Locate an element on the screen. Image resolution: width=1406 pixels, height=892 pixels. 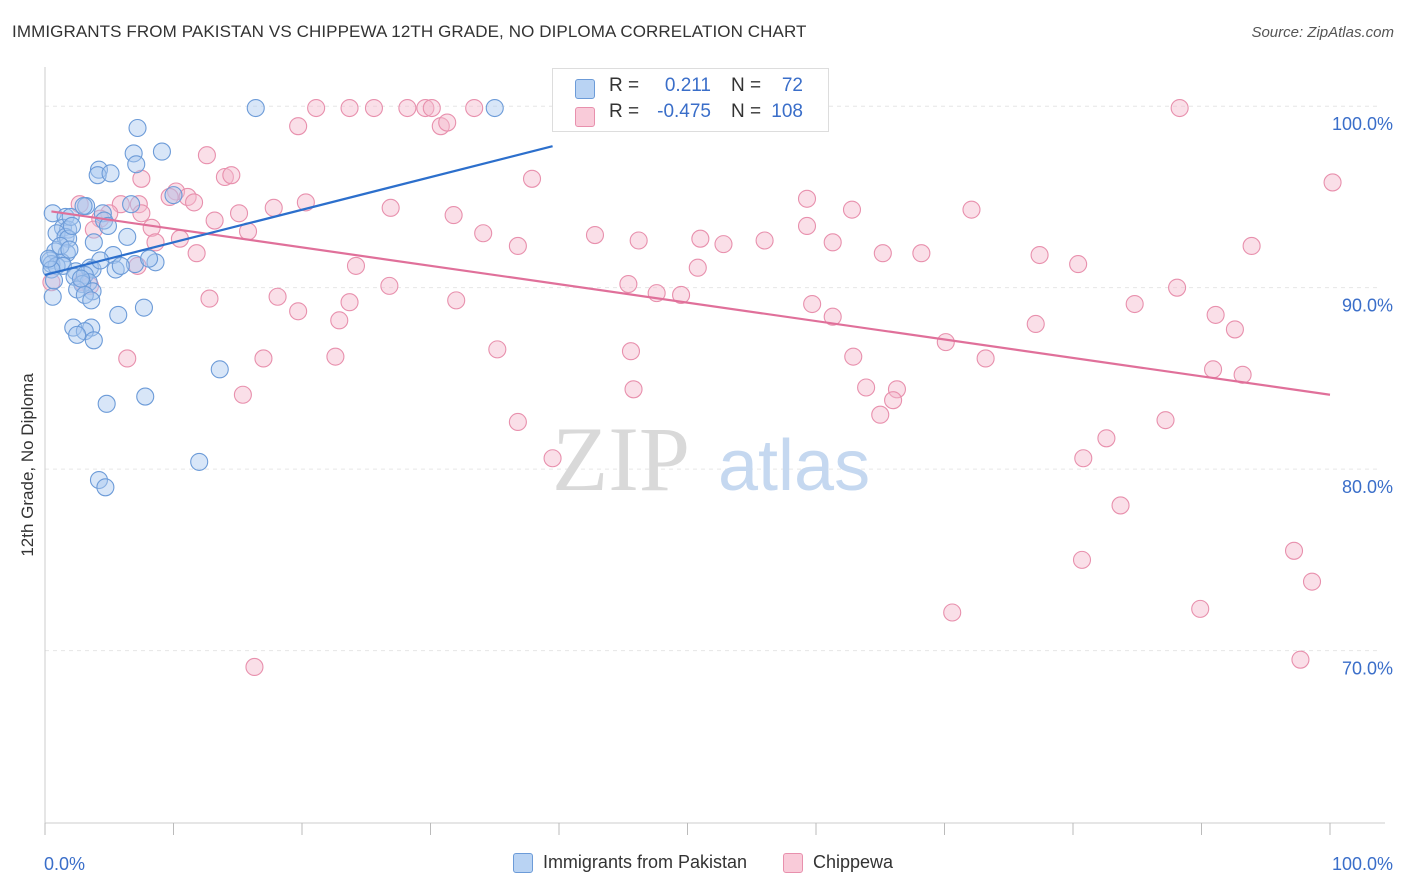
n-value: 108 is located at coordinates (787, 111).